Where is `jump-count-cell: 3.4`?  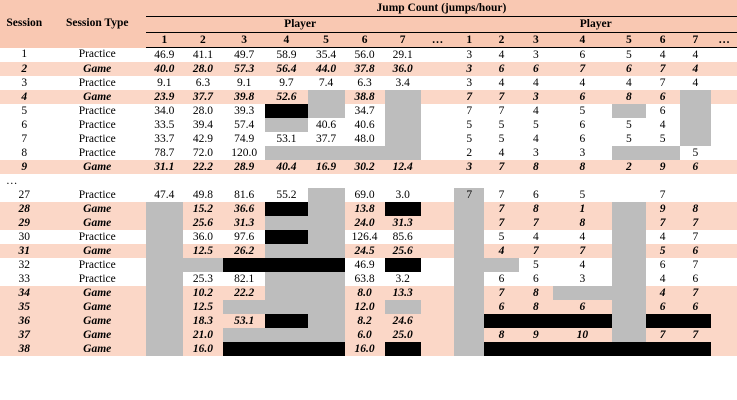 jump-count-cell: 3.4 is located at coordinates (402, 82).